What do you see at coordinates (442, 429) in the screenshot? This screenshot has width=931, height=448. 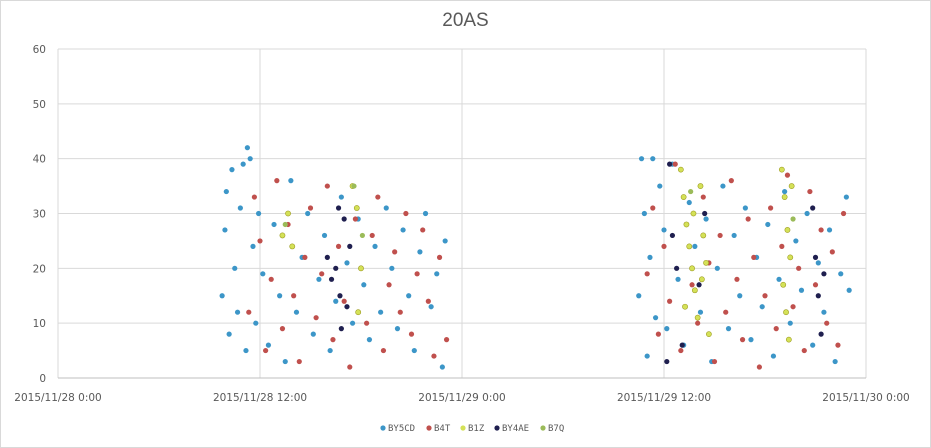 I see `legend-label: B4T` at bounding box center [442, 429].